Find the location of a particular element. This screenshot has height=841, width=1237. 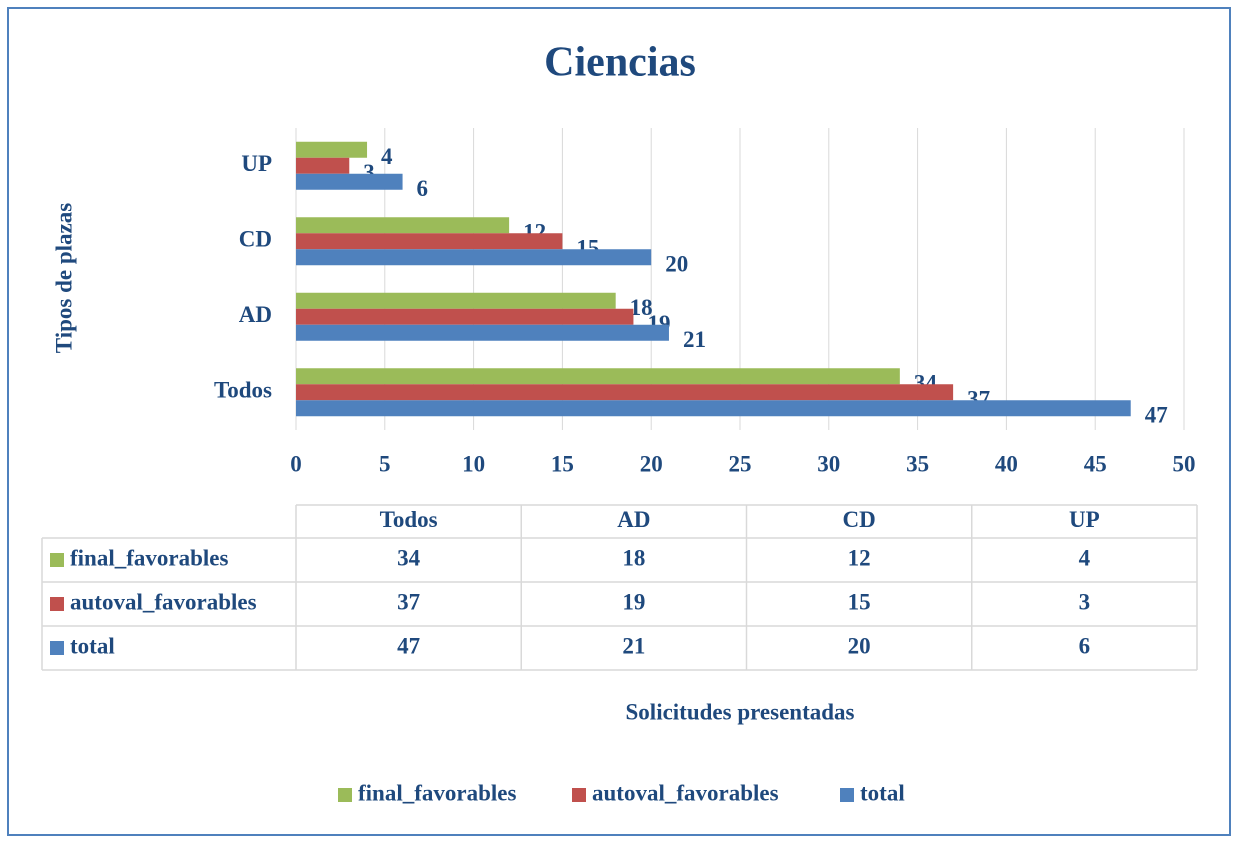

table-cell: 19 is located at coordinates (633, 601).